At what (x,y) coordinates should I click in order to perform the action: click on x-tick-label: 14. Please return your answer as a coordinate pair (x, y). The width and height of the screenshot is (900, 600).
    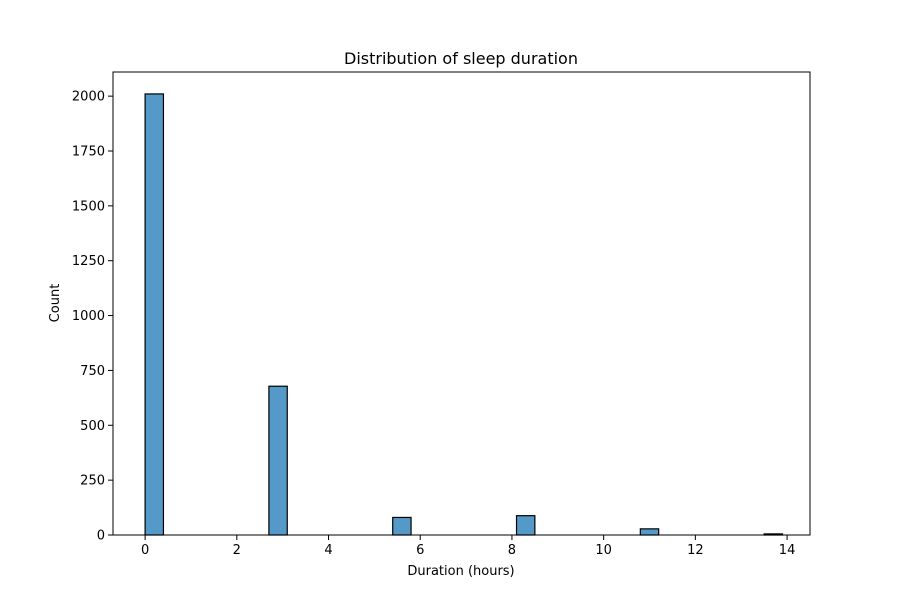
    Looking at the image, I should click on (787, 550).